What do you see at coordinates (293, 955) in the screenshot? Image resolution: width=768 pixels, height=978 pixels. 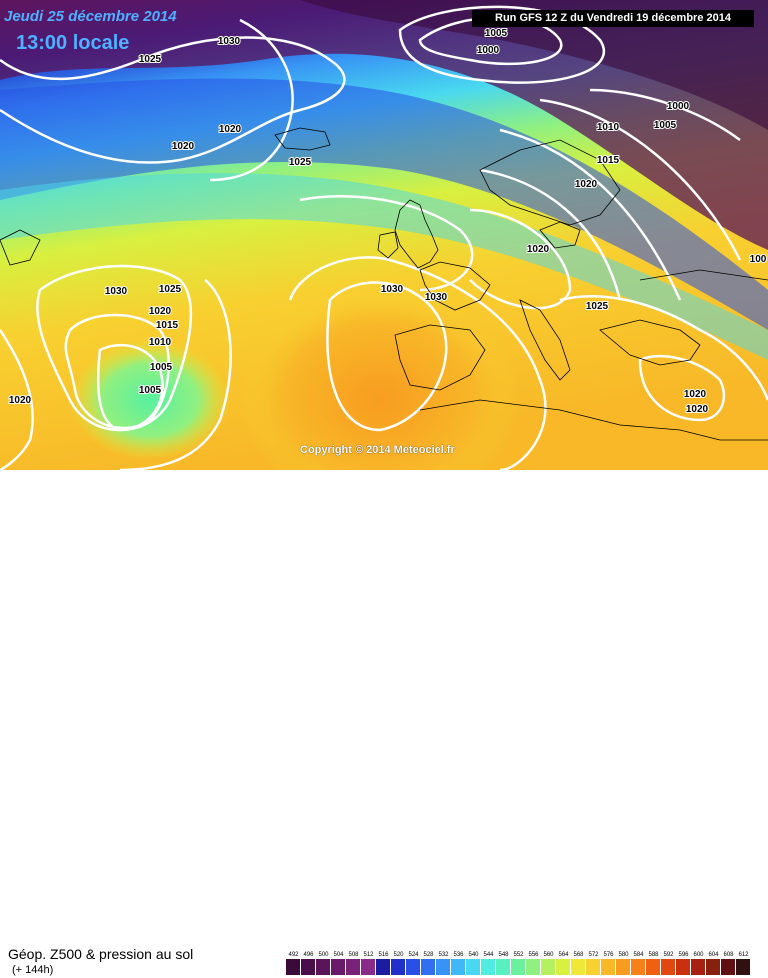 I see `scale-tick-label: 492` at bounding box center [293, 955].